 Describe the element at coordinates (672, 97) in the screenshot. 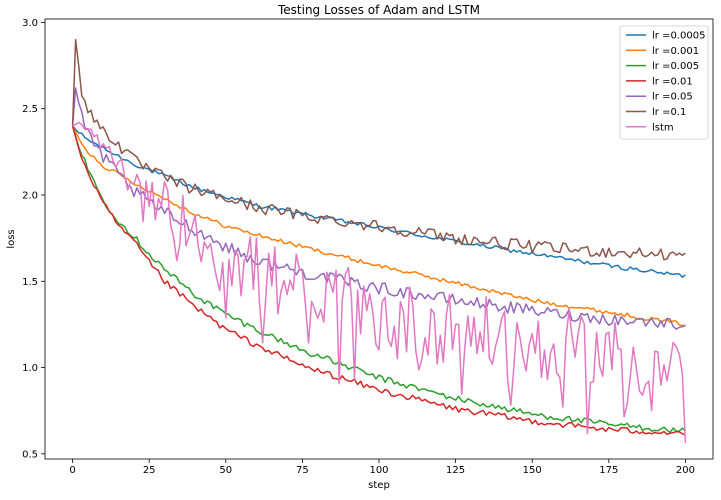

I see `legend-label: lr =0.05` at that location.